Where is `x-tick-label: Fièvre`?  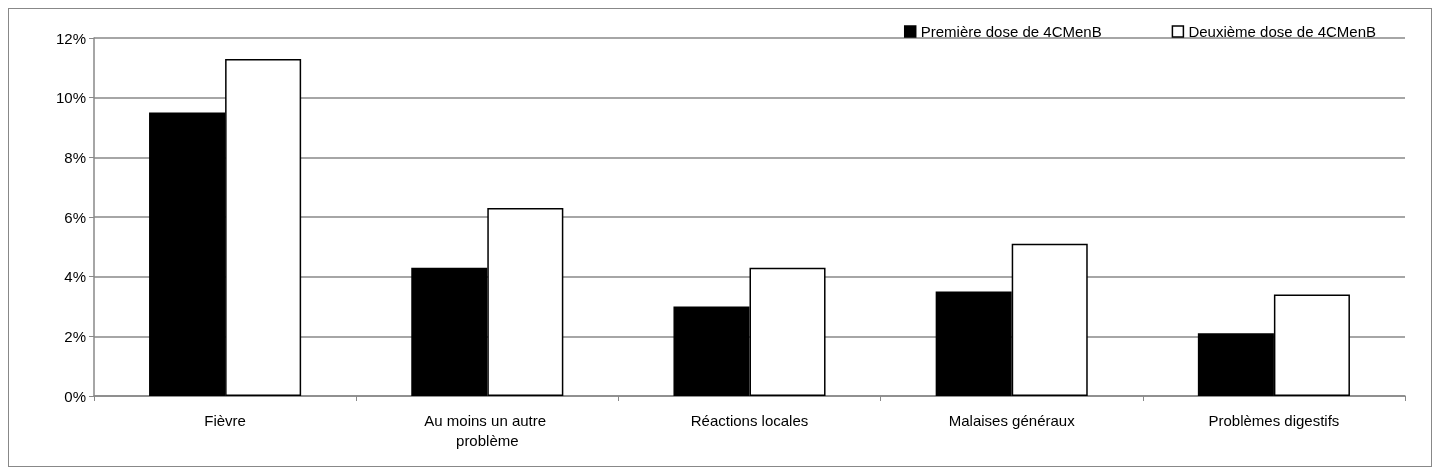
x-tick-label: Fièvre is located at coordinates (225, 420).